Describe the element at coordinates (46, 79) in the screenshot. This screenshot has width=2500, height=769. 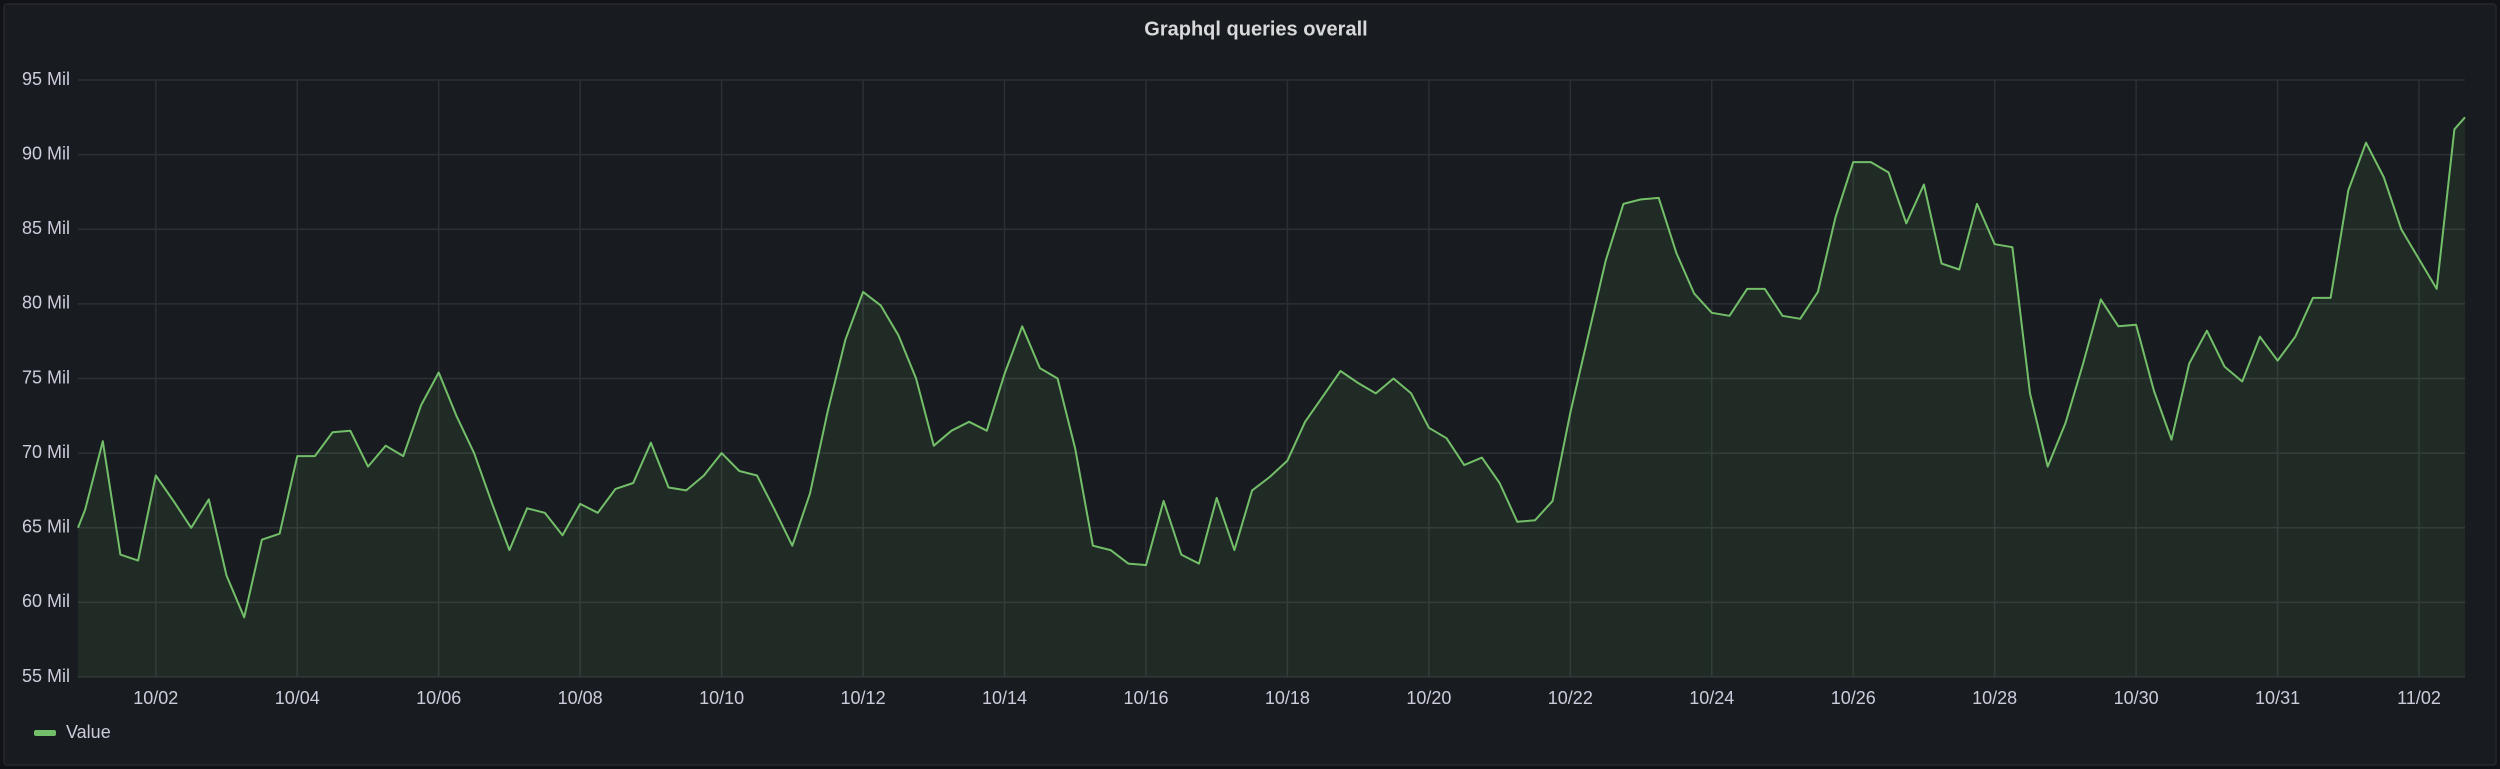
I see `y-tick-label: 95 Mil` at that location.